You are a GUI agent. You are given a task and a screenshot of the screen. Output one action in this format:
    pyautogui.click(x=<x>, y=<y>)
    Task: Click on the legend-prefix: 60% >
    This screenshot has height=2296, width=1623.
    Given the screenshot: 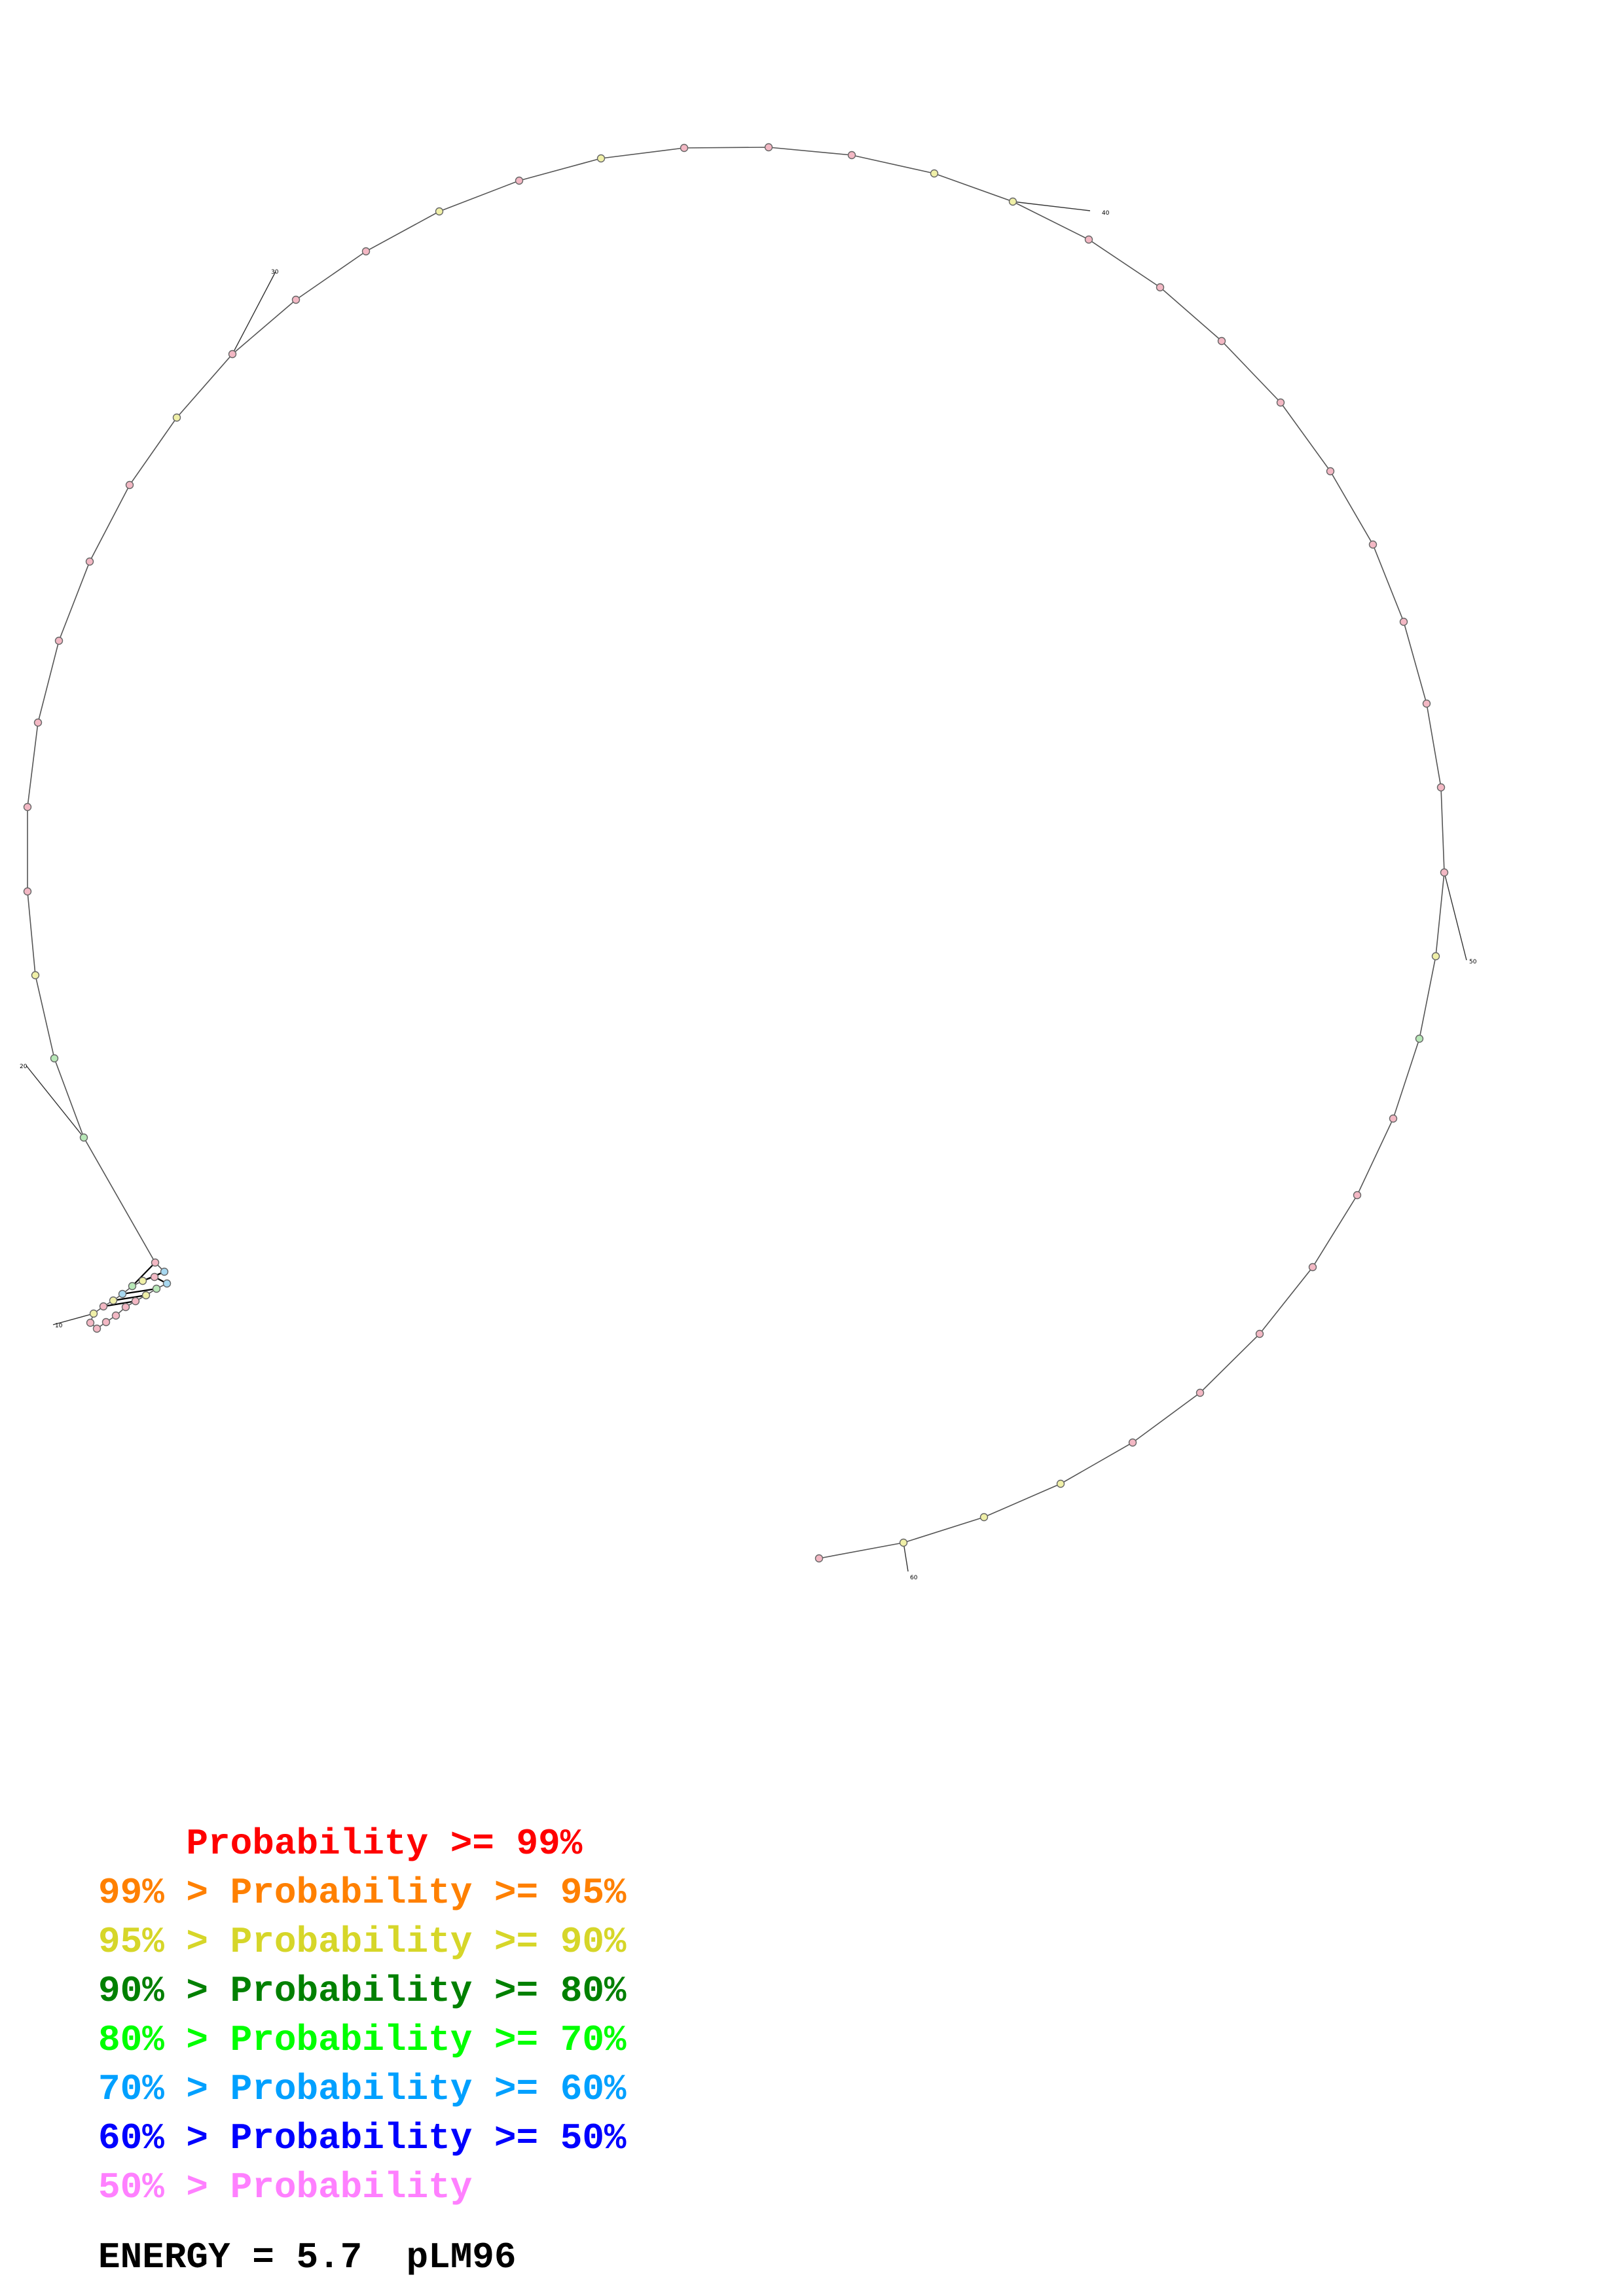 What is the action you would take?
    pyautogui.click(x=164, y=2138)
    